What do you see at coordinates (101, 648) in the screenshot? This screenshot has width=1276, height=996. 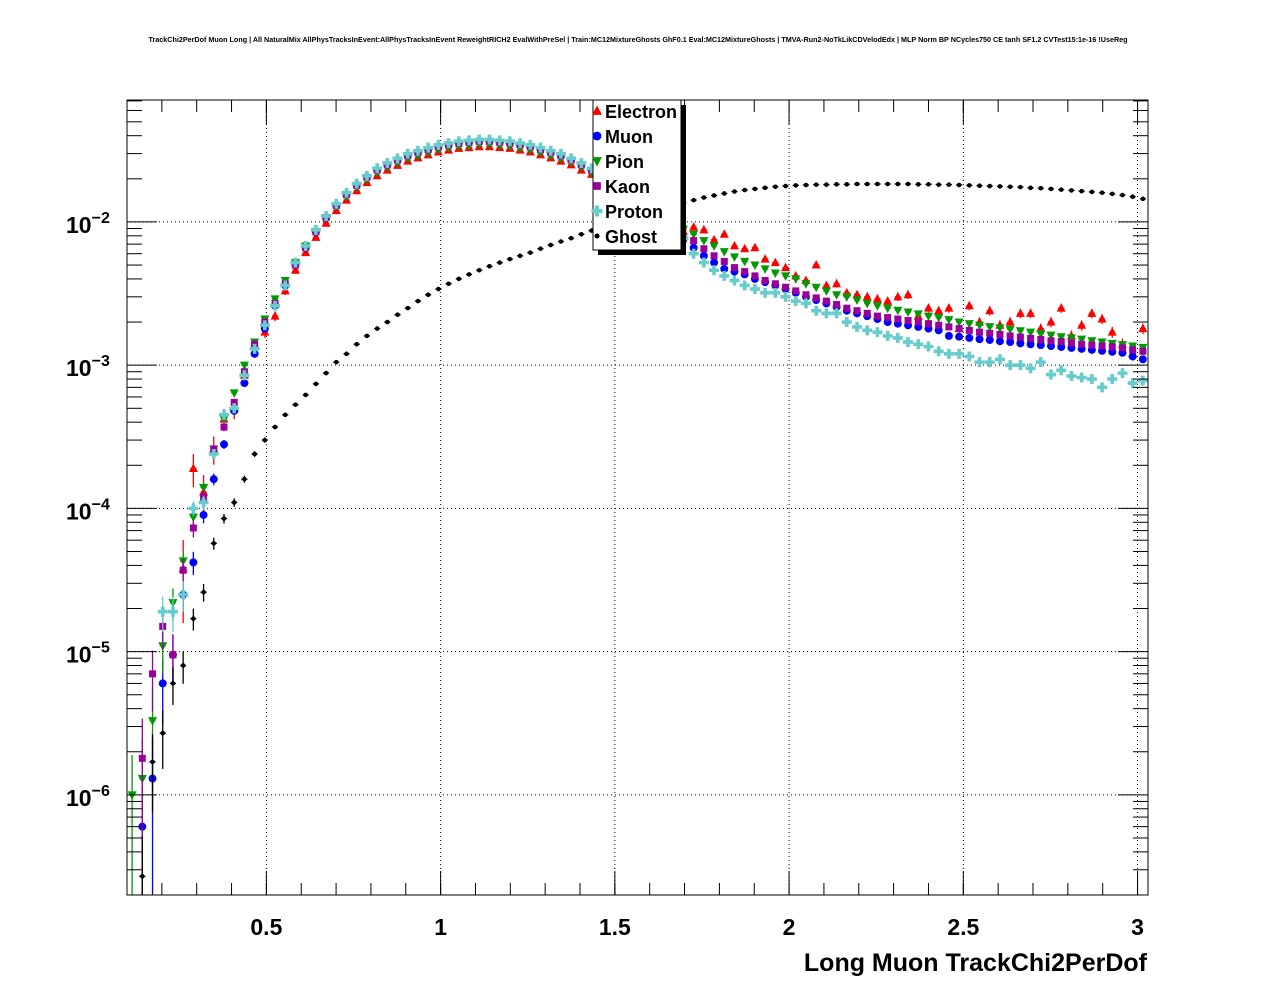 I see `y-tick-exponent: −5` at bounding box center [101, 648].